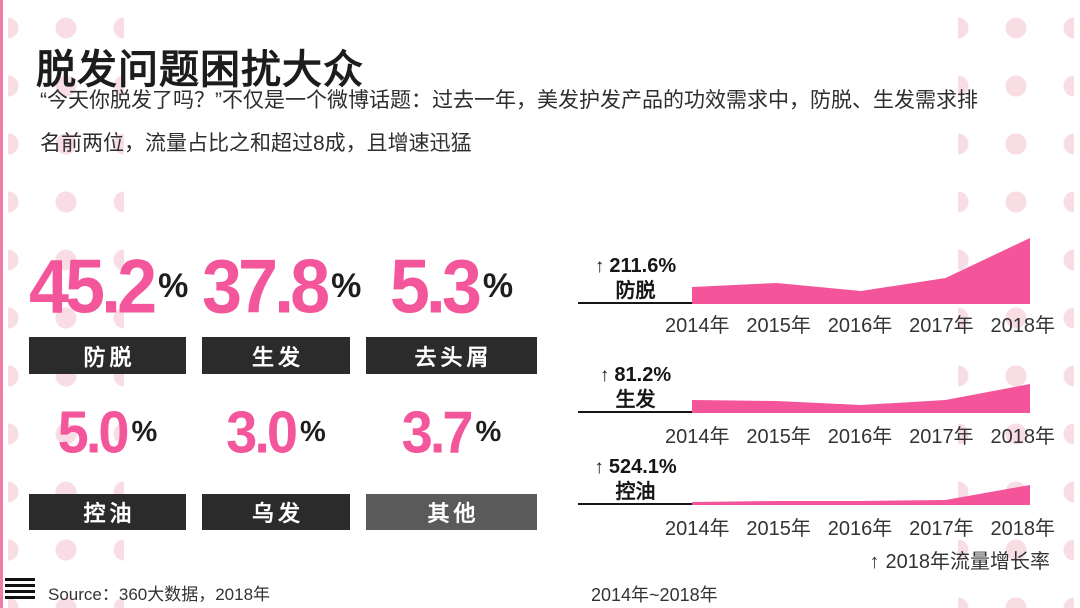 The width and height of the screenshot is (1080, 608). I want to click on growth-value: ↑ 524.1%, so click(635, 467).